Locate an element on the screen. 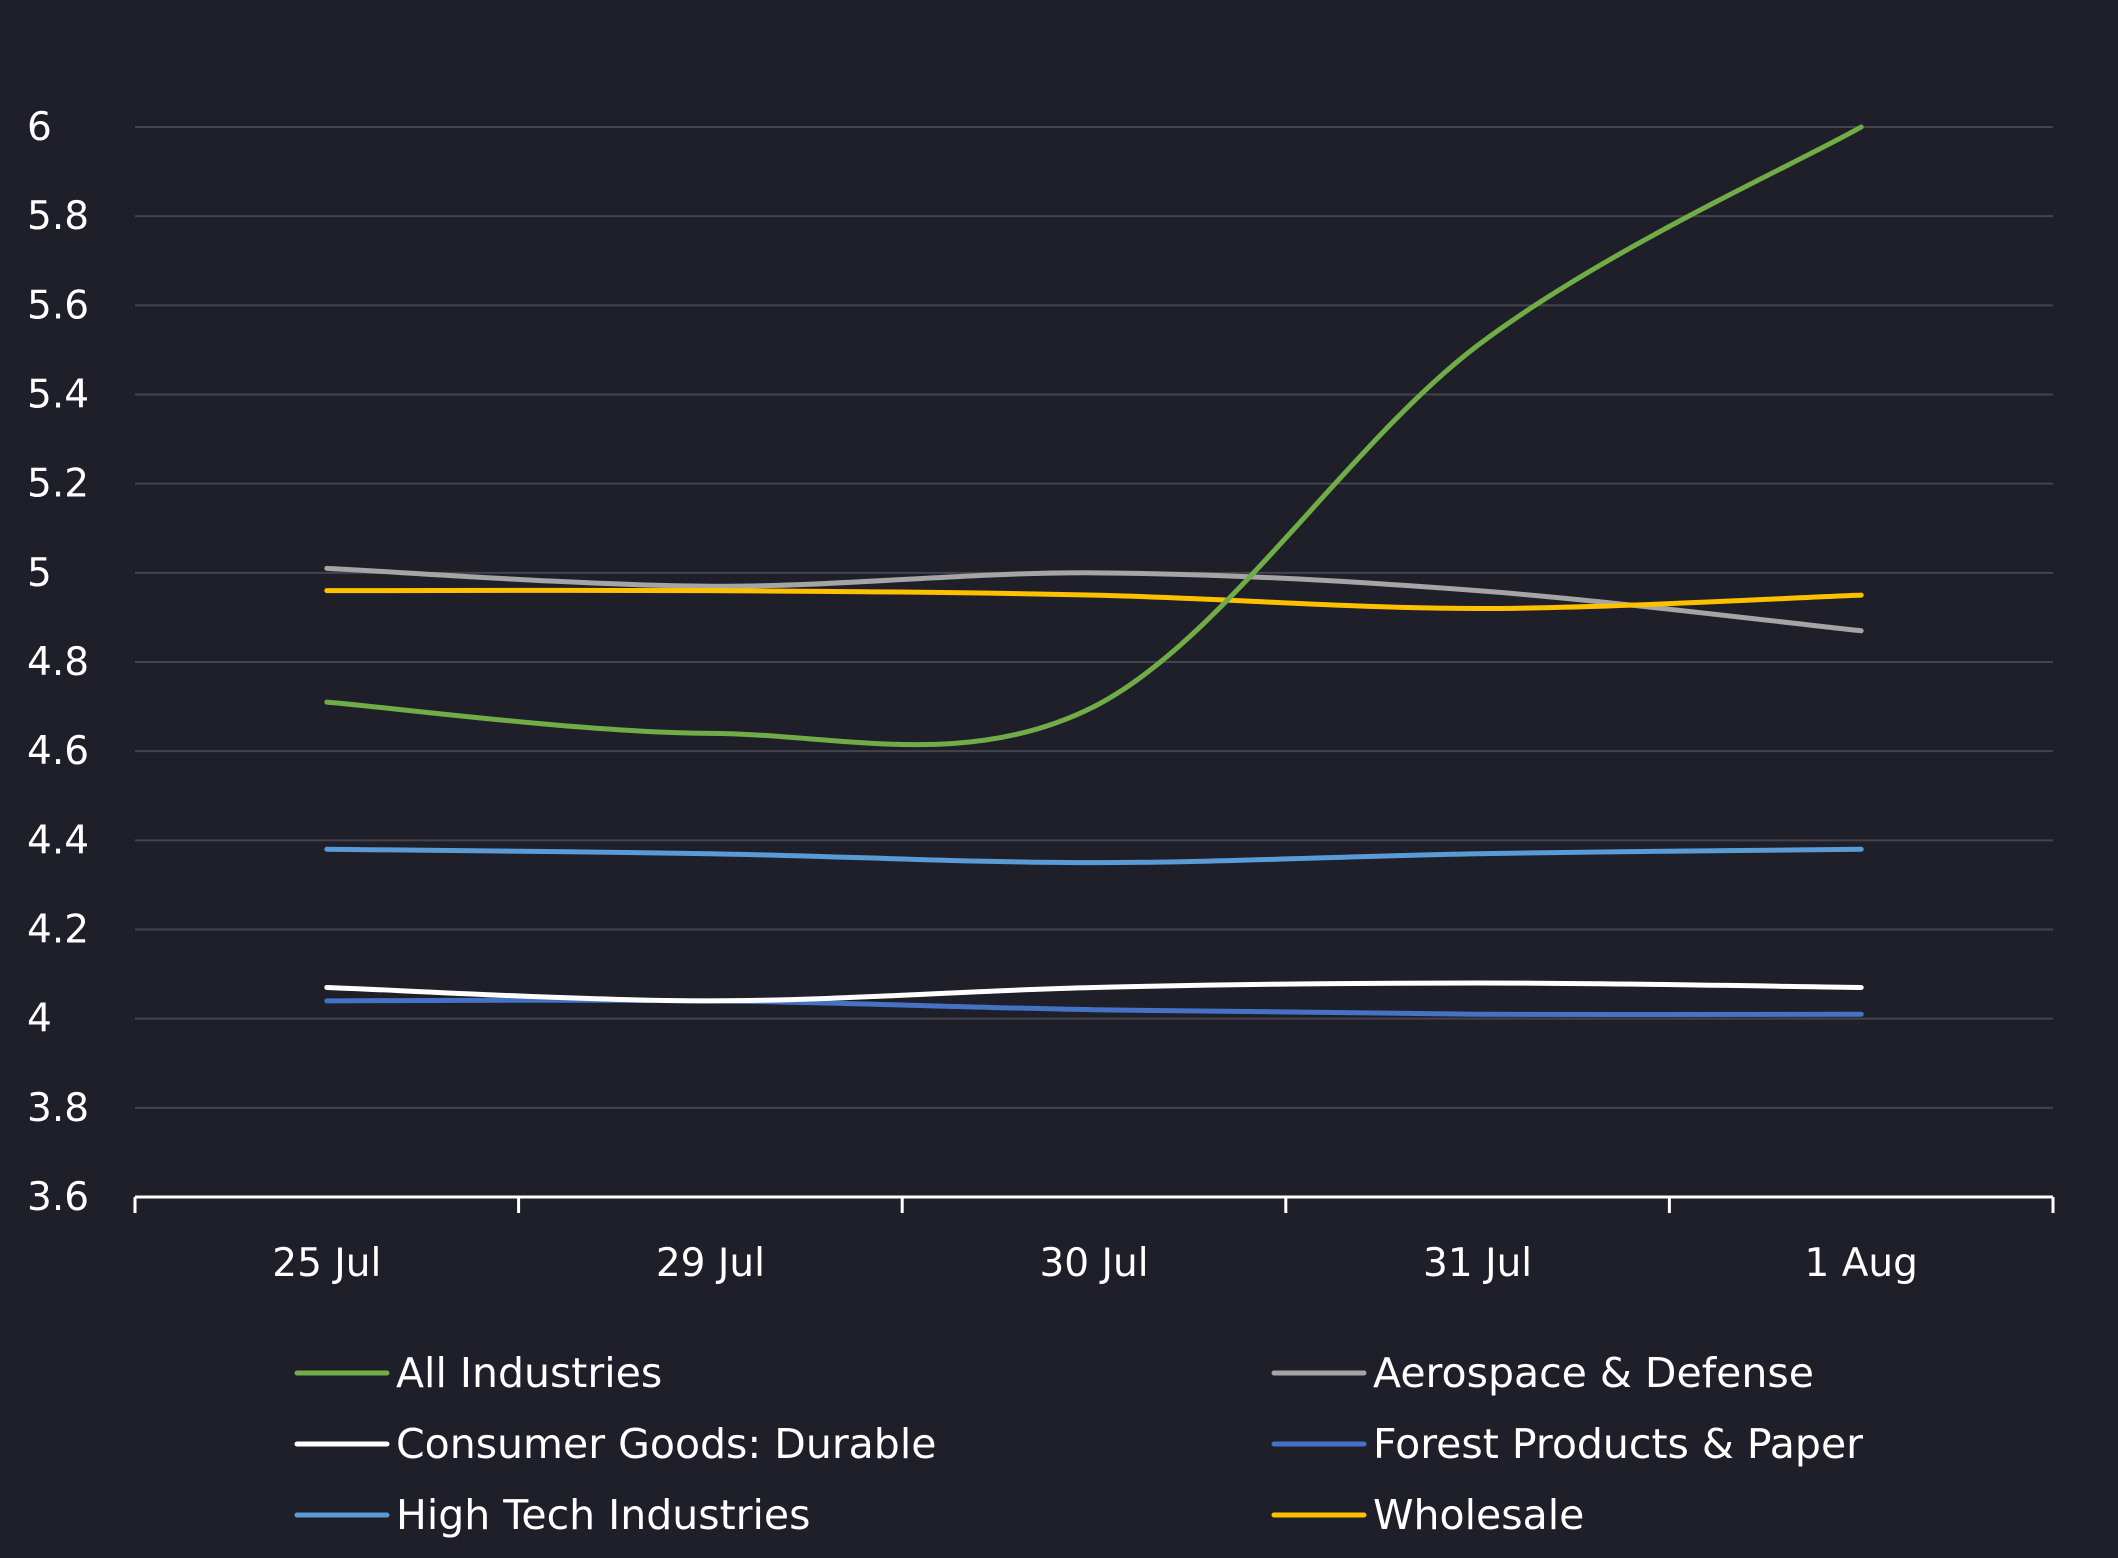  legend-item-consumer-goods-durable: Consumer Goods: Durable is located at coordinates (615, 1444).